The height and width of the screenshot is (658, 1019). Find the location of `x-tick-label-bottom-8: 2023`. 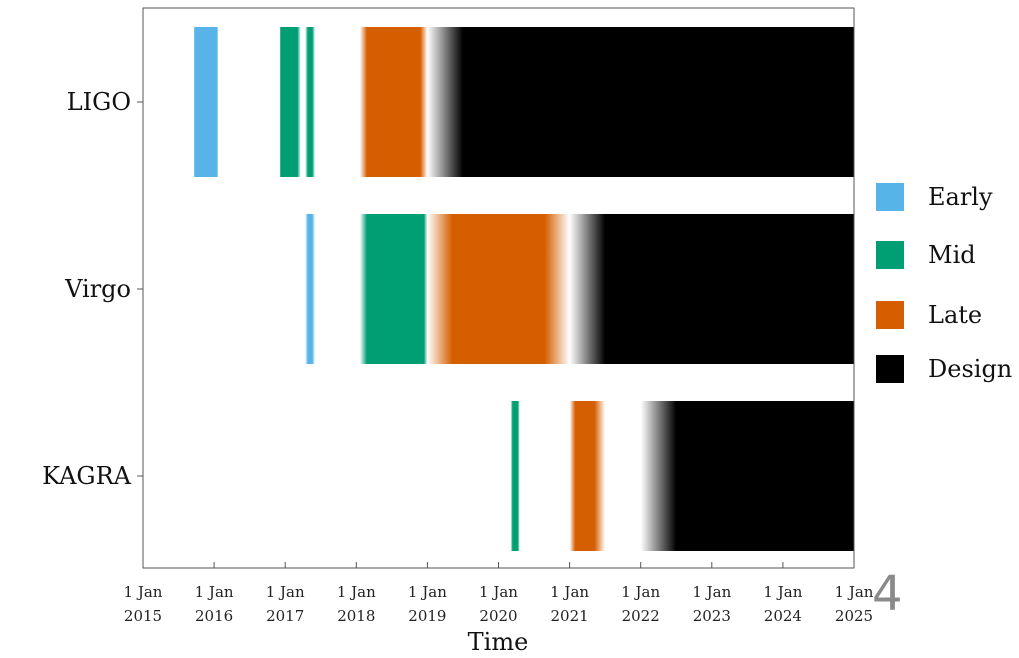

x-tick-label-bottom-8: 2023 is located at coordinates (712, 616).